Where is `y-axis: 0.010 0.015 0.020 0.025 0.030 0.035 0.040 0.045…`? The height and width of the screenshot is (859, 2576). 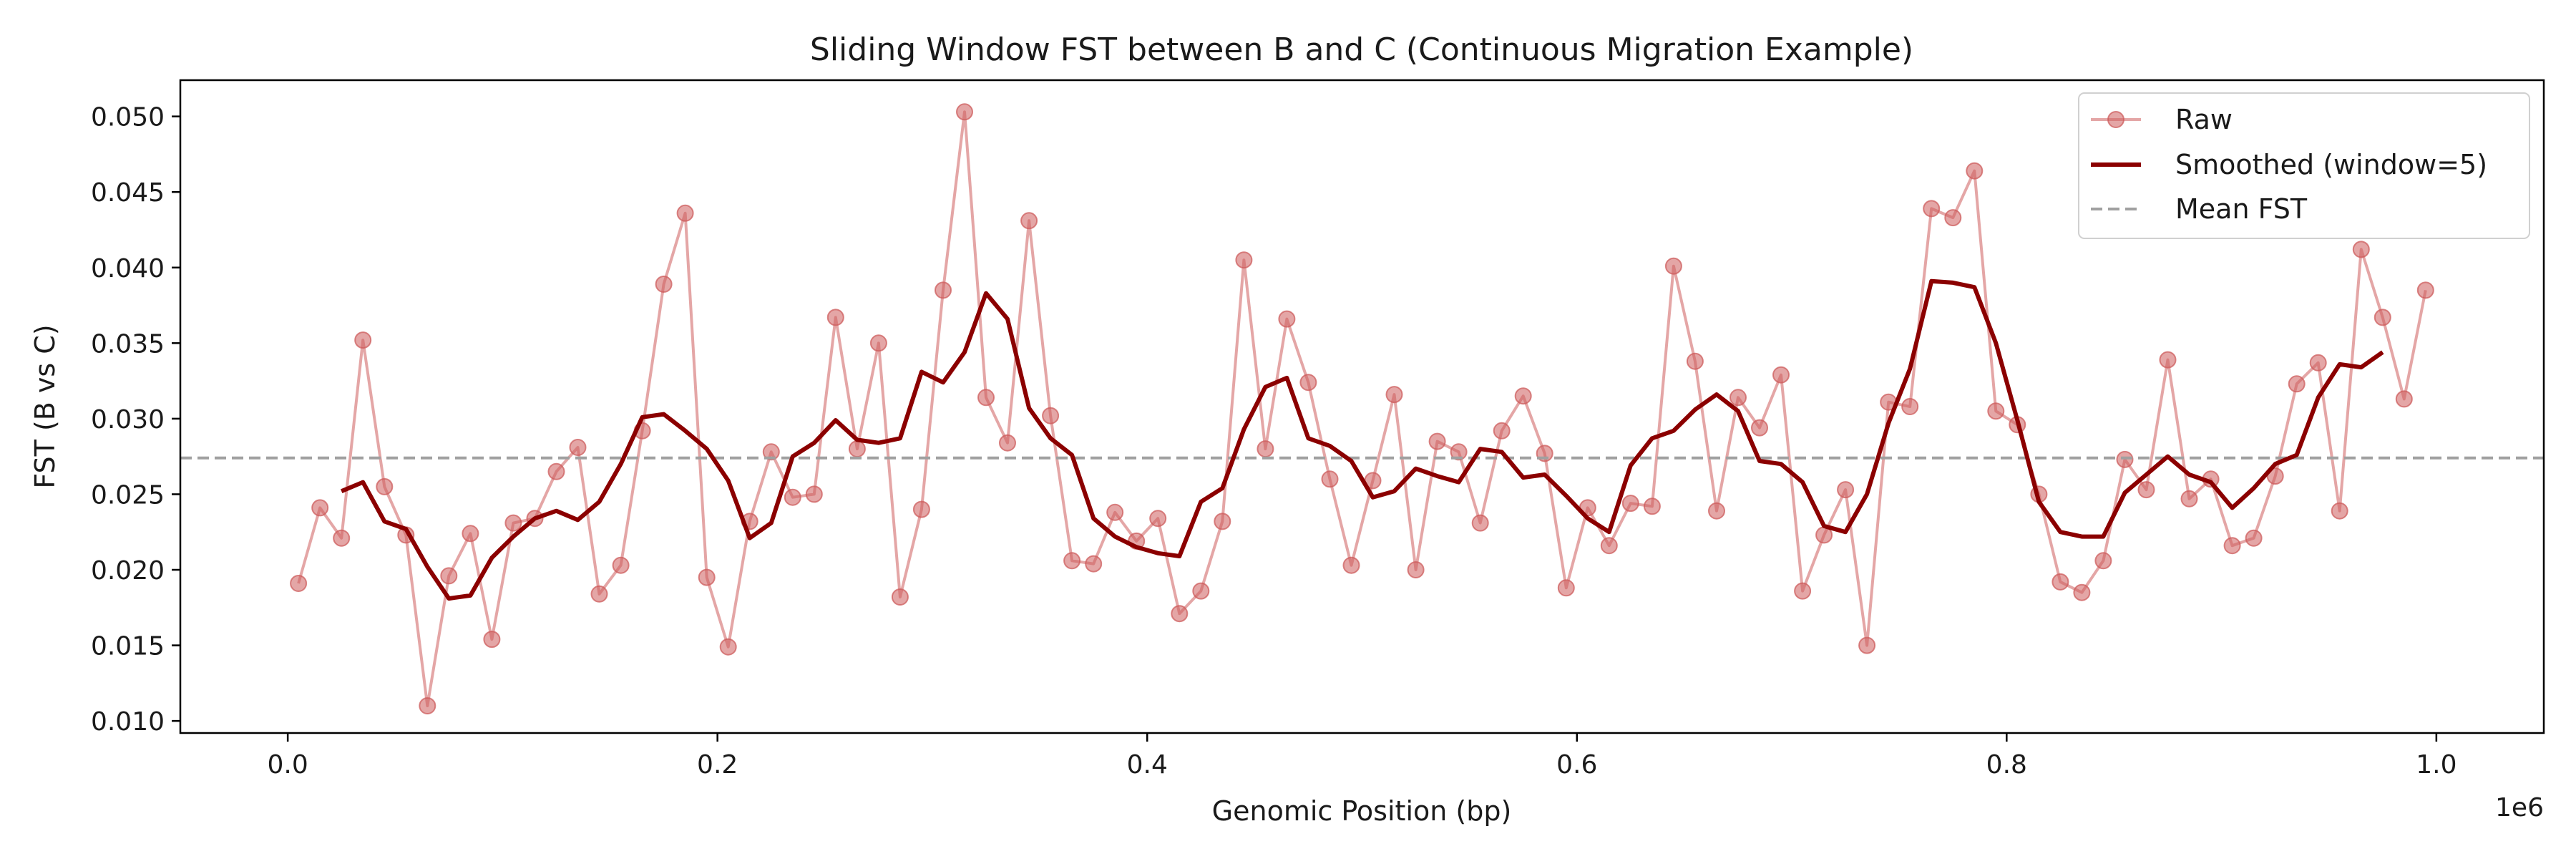 y-axis: 0.010 0.015 0.020 0.025 0.030 0.035 0.040 0.045… is located at coordinates (135, 420).